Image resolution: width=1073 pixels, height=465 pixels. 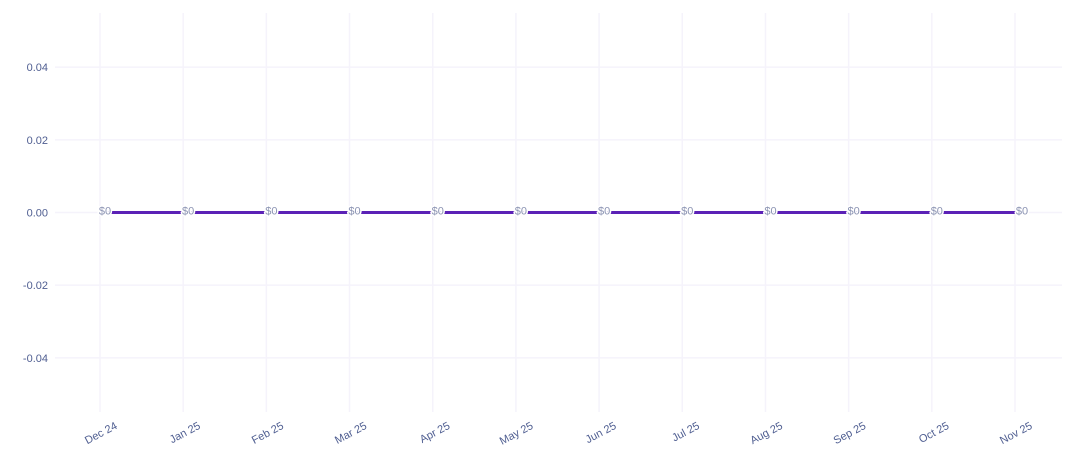 What do you see at coordinates (37, 68) in the screenshot?
I see `y-axis-tick-label: 0.04` at bounding box center [37, 68].